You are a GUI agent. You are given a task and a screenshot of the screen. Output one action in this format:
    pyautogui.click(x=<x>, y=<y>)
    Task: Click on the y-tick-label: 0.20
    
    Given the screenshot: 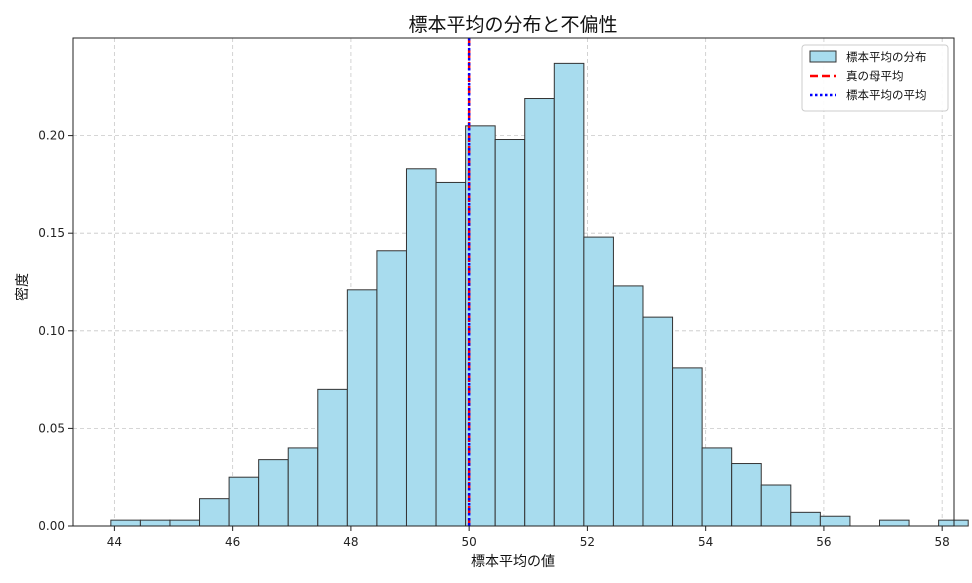 What is the action you would take?
    pyautogui.click(x=51, y=136)
    